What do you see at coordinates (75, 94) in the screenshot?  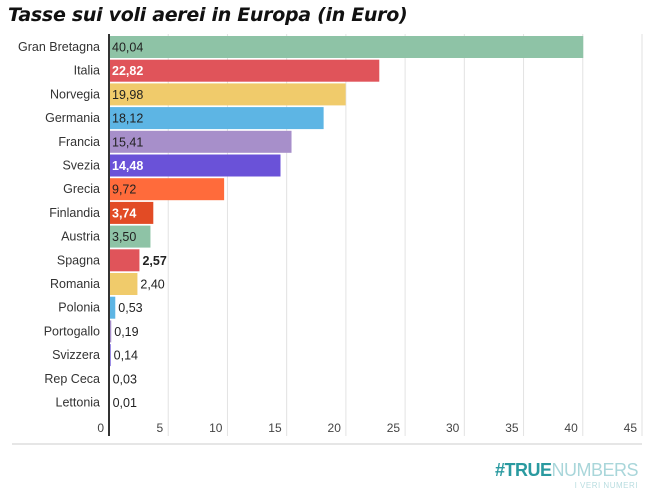 I see `category-label: Norvegia` at bounding box center [75, 94].